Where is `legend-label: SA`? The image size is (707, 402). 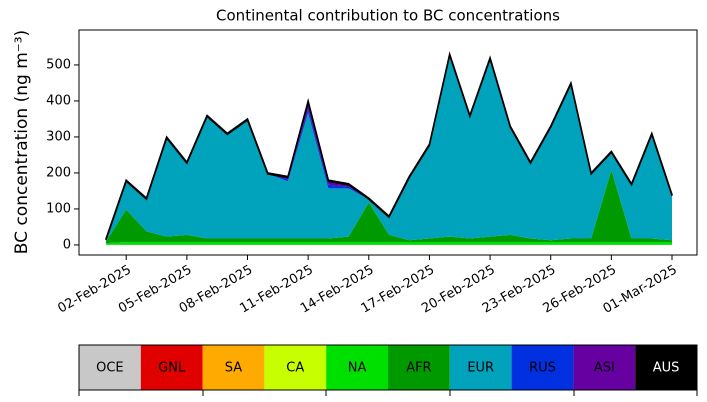 legend-label: SA is located at coordinates (233, 368).